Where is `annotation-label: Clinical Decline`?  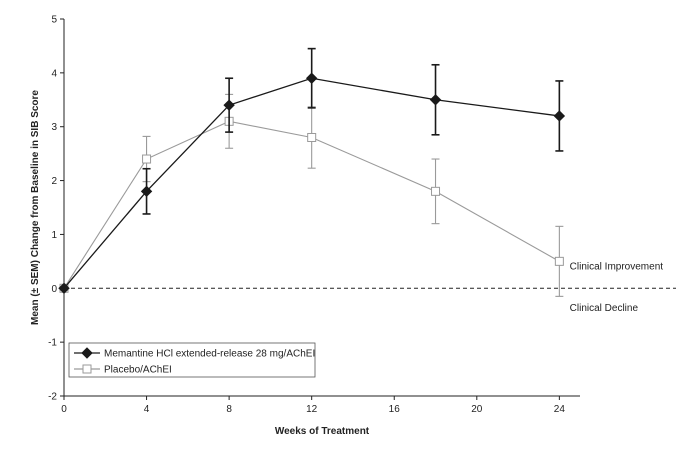
annotation-label: Clinical Decline is located at coordinates (604, 308).